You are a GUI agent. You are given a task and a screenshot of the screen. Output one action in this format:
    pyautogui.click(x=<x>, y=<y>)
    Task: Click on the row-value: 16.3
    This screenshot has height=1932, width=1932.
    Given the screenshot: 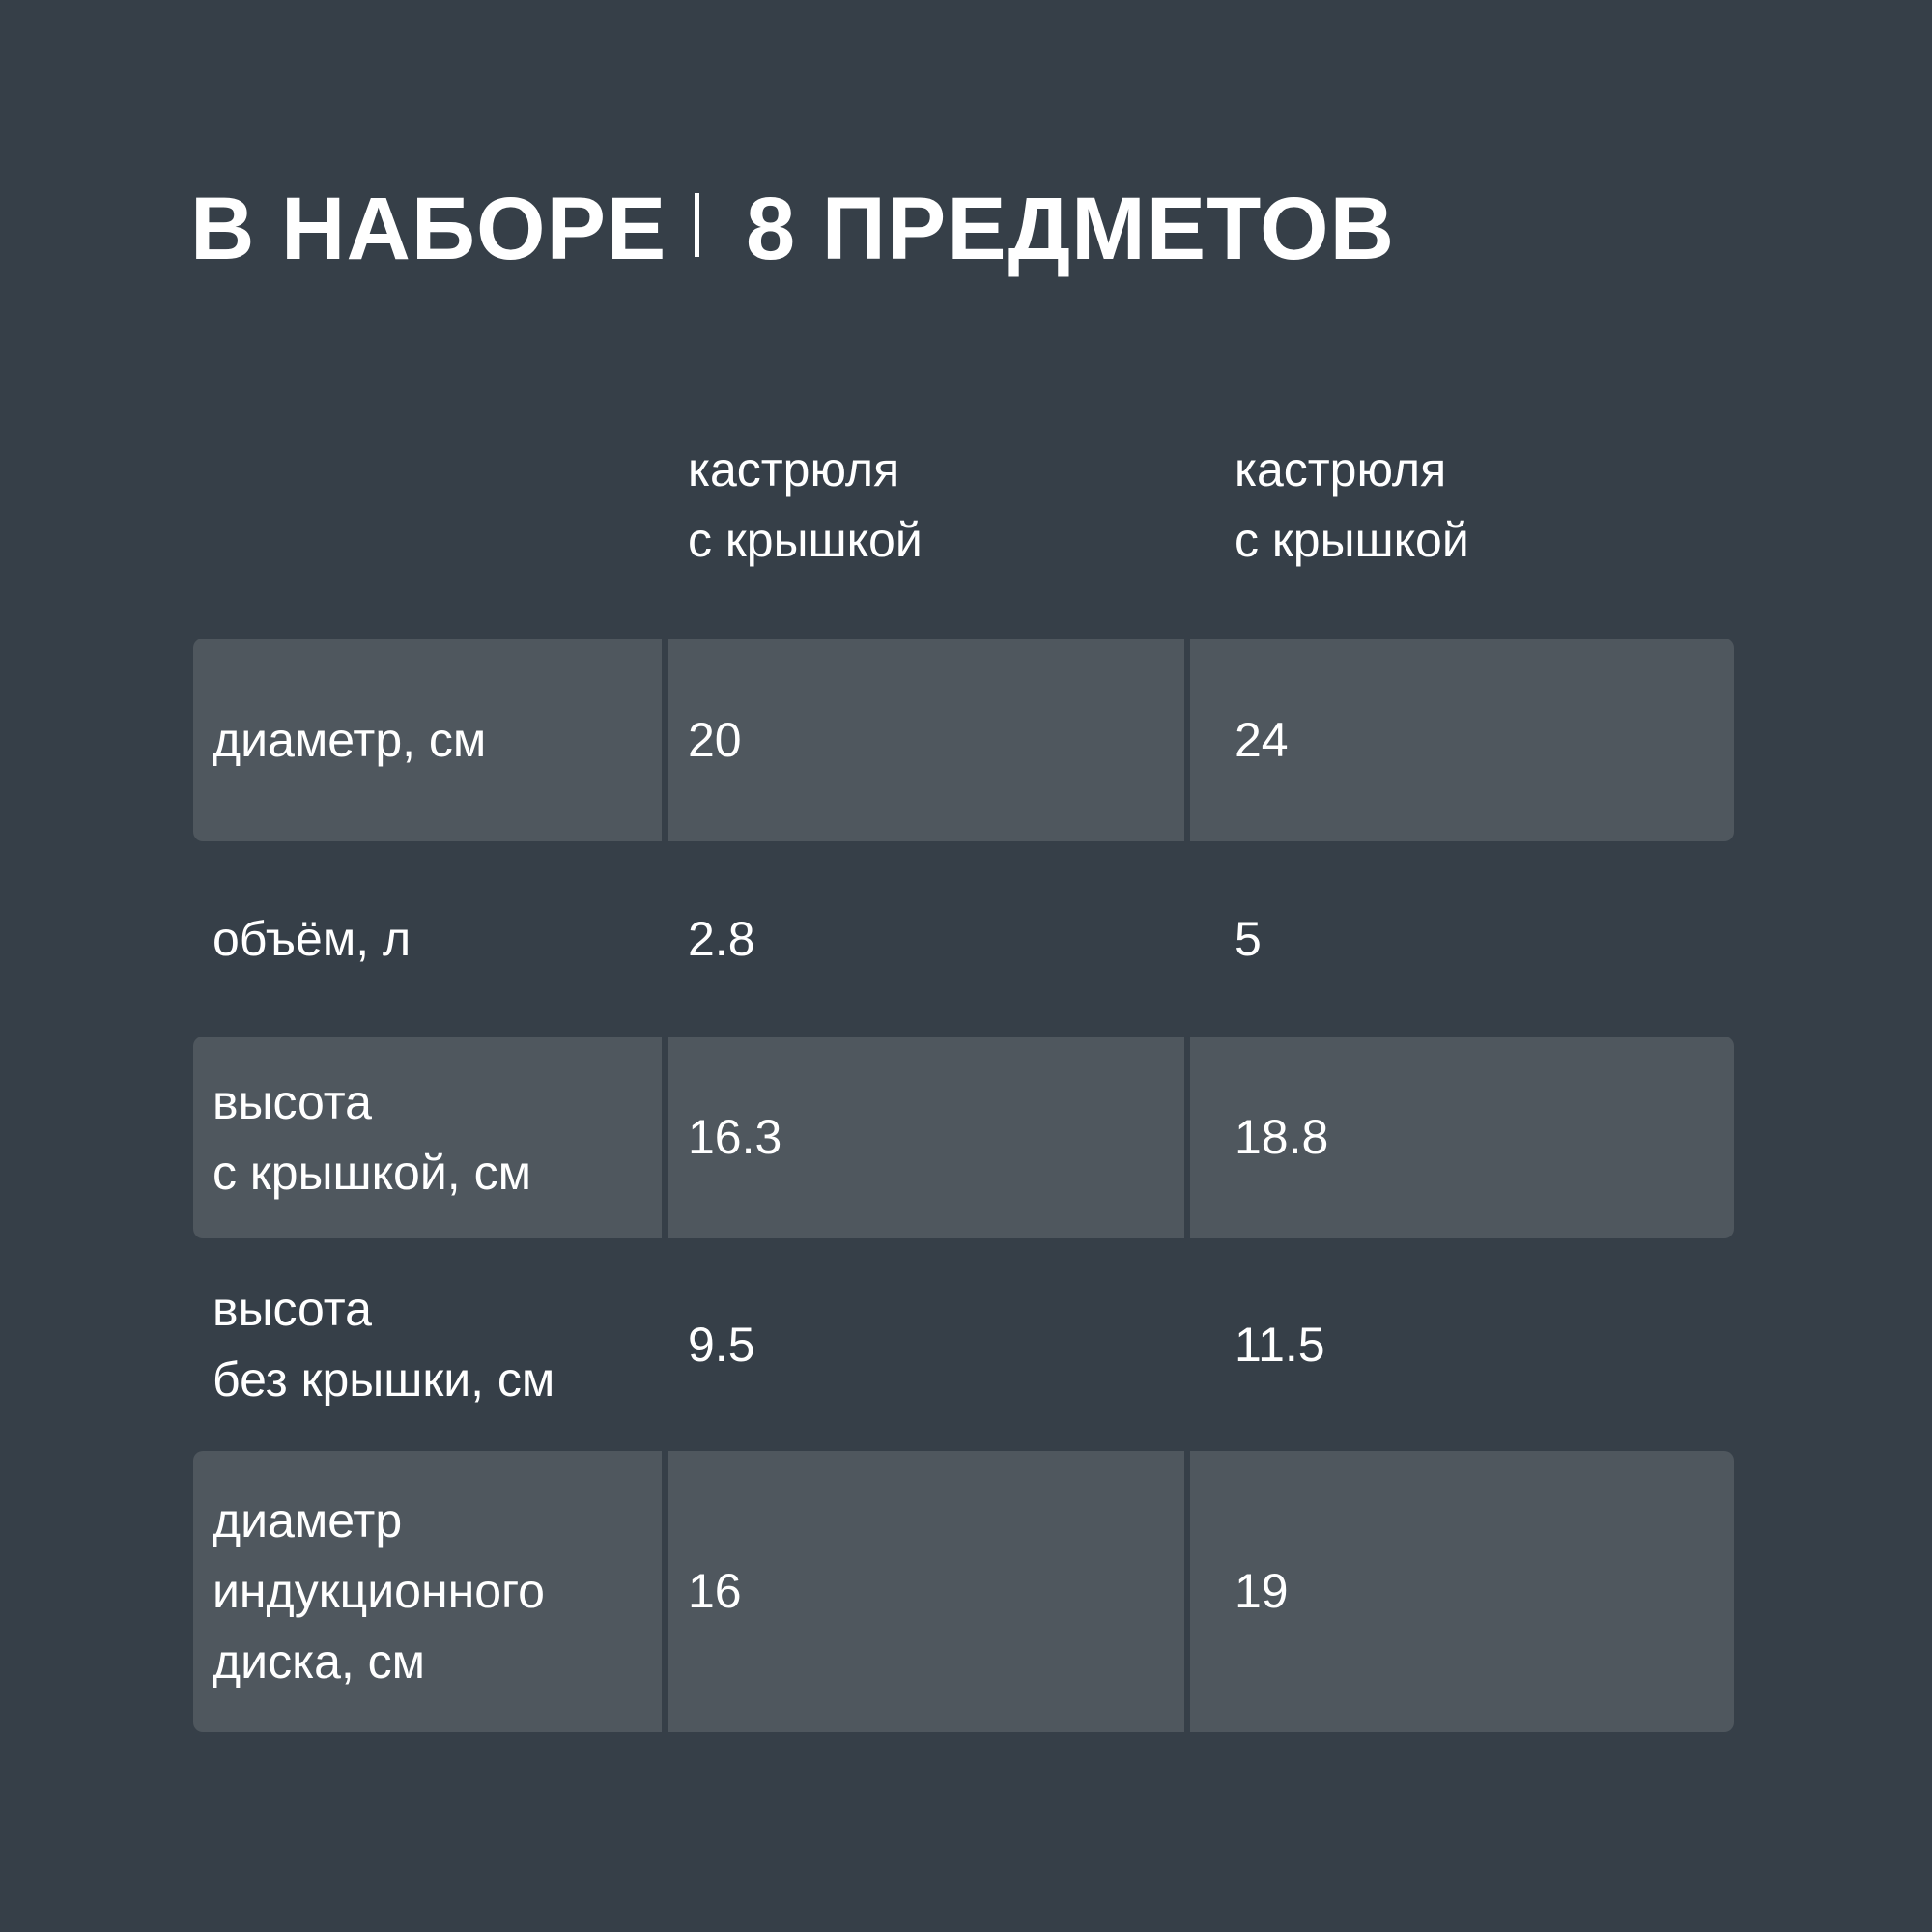 What is the action you would take?
    pyautogui.click(x=926, y=1137)
    